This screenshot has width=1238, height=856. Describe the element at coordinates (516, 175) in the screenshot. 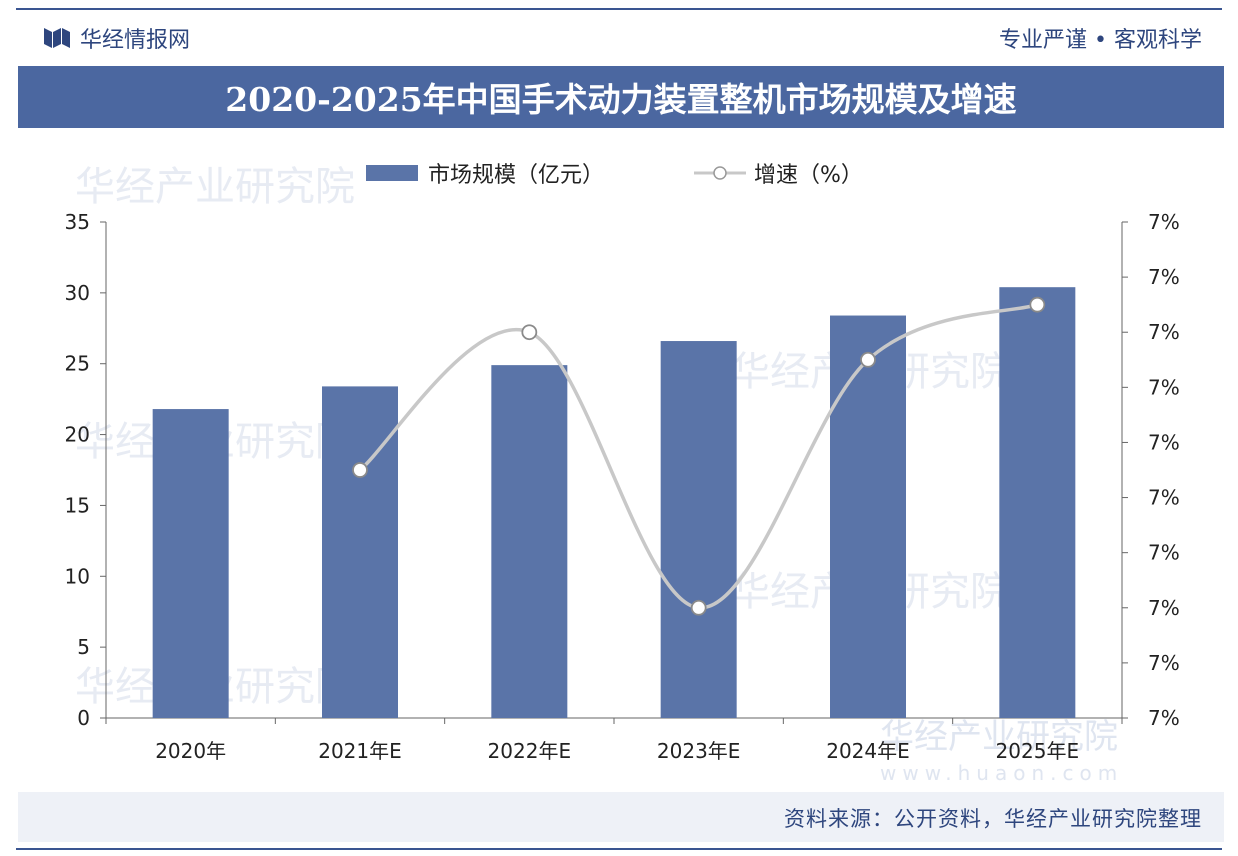

I see `legend-bar-label: 市场规模（亿元）` at that location.